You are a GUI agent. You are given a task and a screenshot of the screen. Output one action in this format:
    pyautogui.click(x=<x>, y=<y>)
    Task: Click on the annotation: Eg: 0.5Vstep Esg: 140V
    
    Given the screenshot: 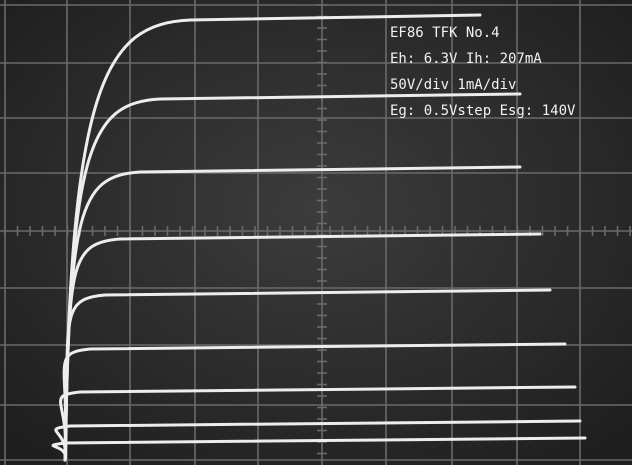 What is the action you would take?
    pyautogui.click(x=483, y=111)
    